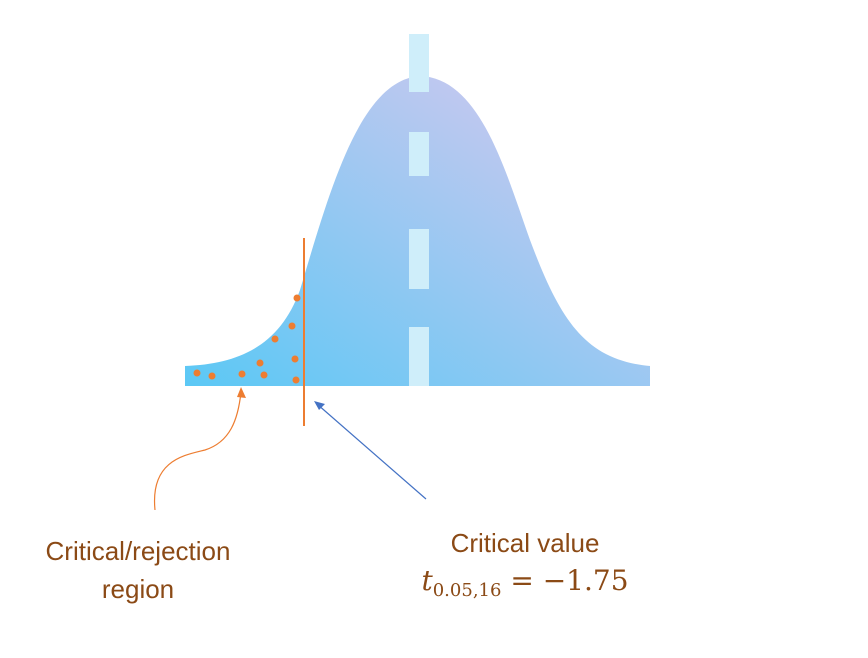 This screenshot has width=868, height=658. I want to click on center-dashed-line, so click(419, 210).